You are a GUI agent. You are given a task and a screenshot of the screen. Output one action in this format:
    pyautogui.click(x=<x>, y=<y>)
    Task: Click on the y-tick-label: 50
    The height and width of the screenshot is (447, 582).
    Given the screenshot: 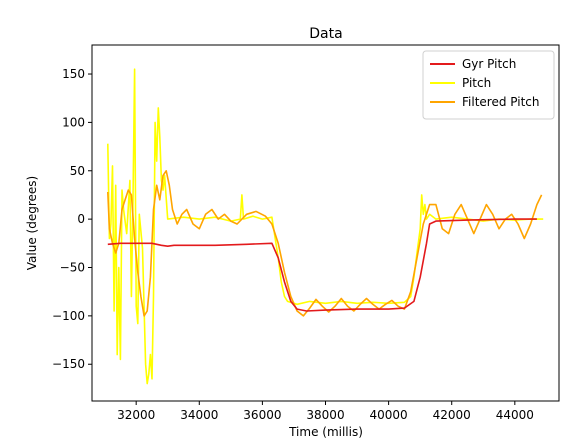 What is the action you would take?
    pyautogui.click(x=77, y=171)
    